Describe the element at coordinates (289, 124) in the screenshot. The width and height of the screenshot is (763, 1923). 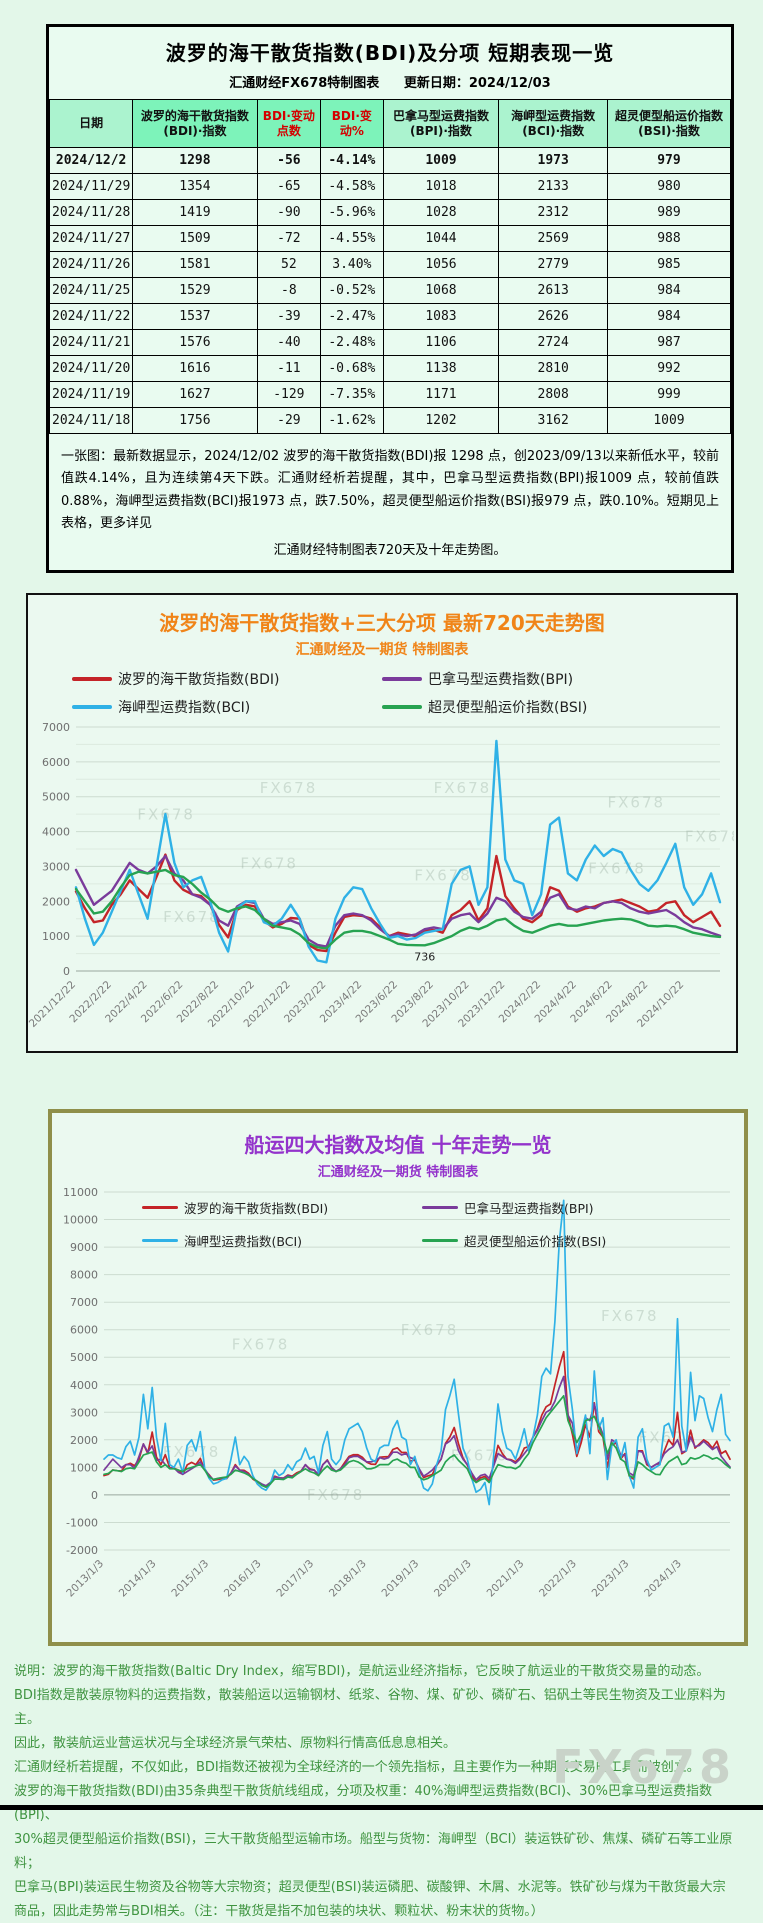
I see `col-header: BDI·变动点数` at that location.